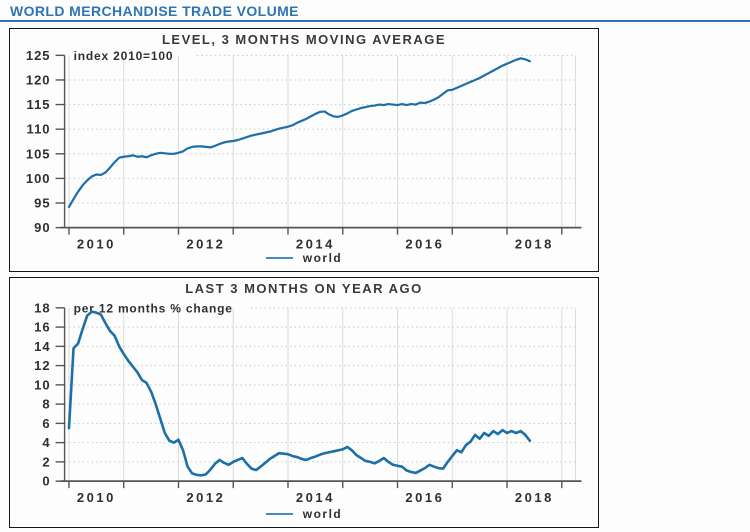 The width and height of the screenshot is (750, 532). I want to click on svg-text: 16, so click(42, 327).